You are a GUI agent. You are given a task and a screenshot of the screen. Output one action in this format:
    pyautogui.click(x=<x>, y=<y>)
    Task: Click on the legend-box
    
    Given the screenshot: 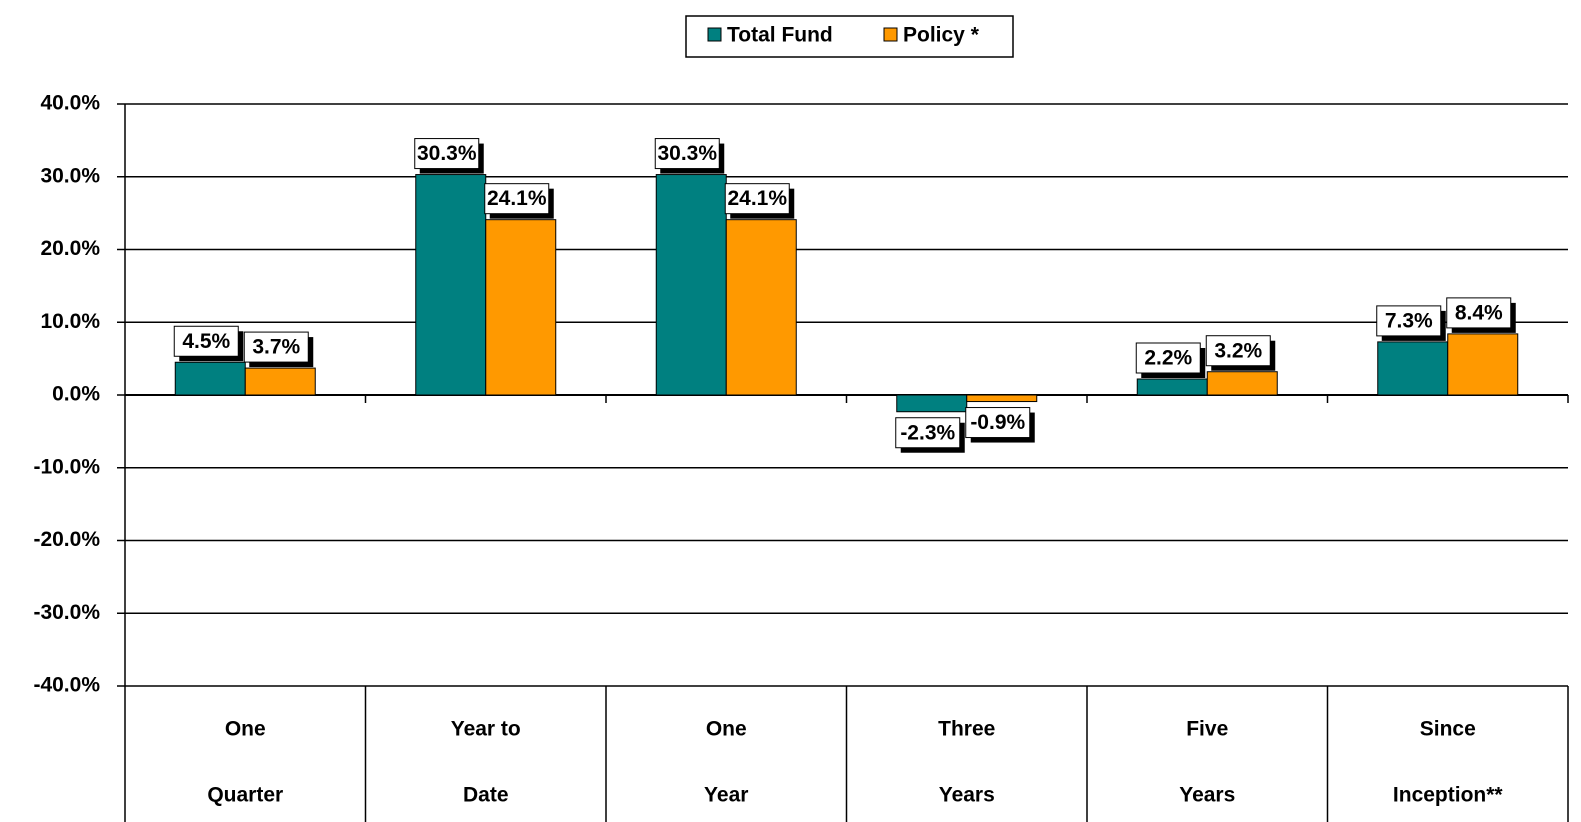 What is the action you would take?
    pyautogui.click(x=849, y=36)
    